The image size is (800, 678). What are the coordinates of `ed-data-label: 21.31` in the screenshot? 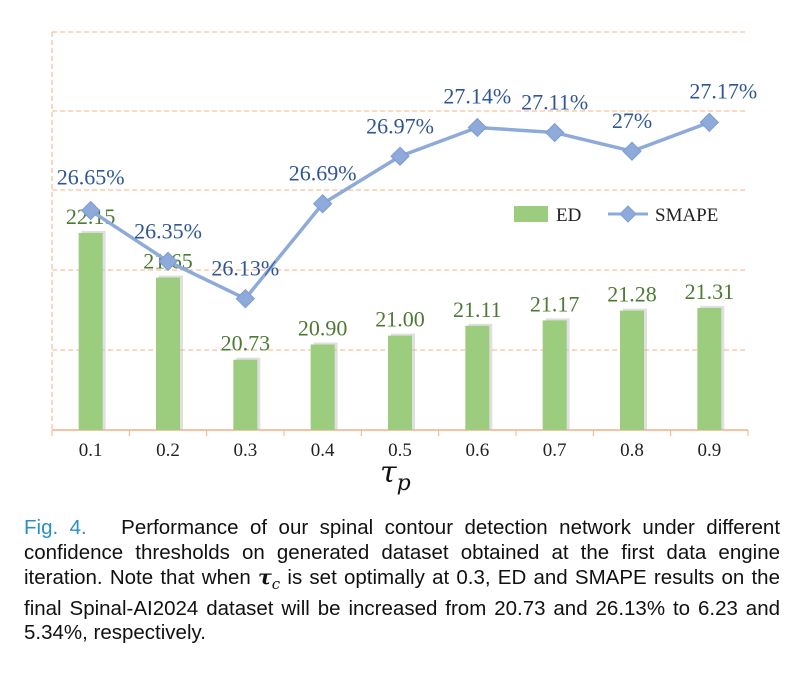 It's located at (710, 291).